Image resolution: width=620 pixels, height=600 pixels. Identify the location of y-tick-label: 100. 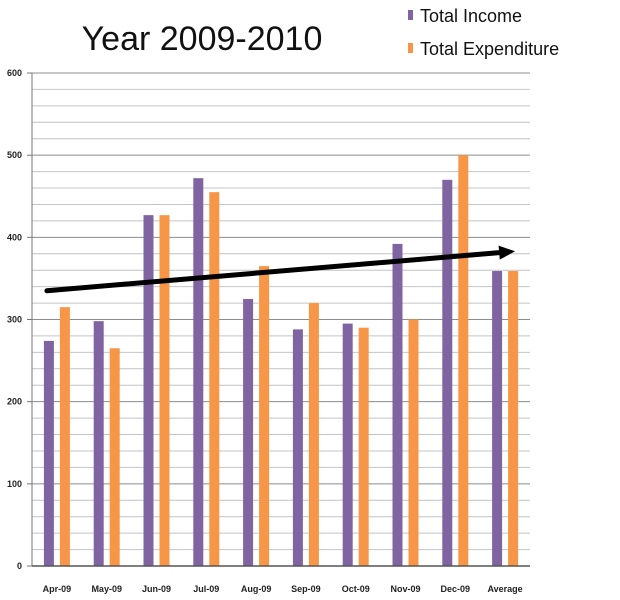
(14, 484).